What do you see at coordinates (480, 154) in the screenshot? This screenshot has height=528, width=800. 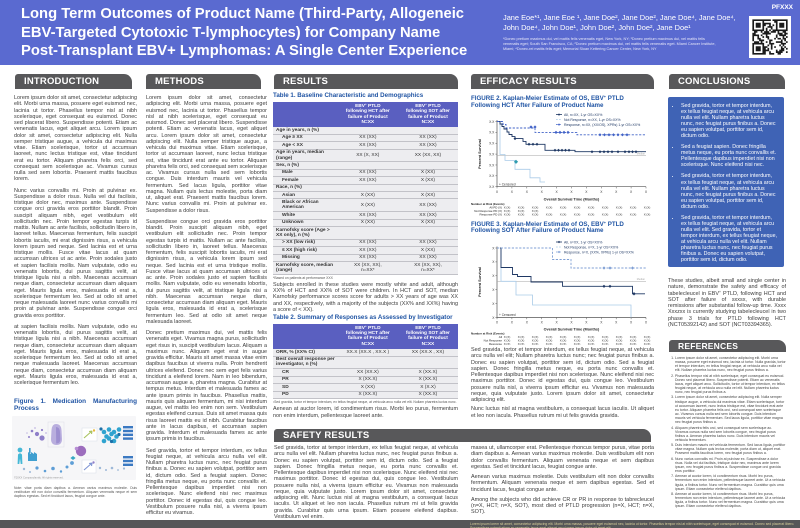 I see `svg-text: Percent Survival` at bounding box center [480, 154].